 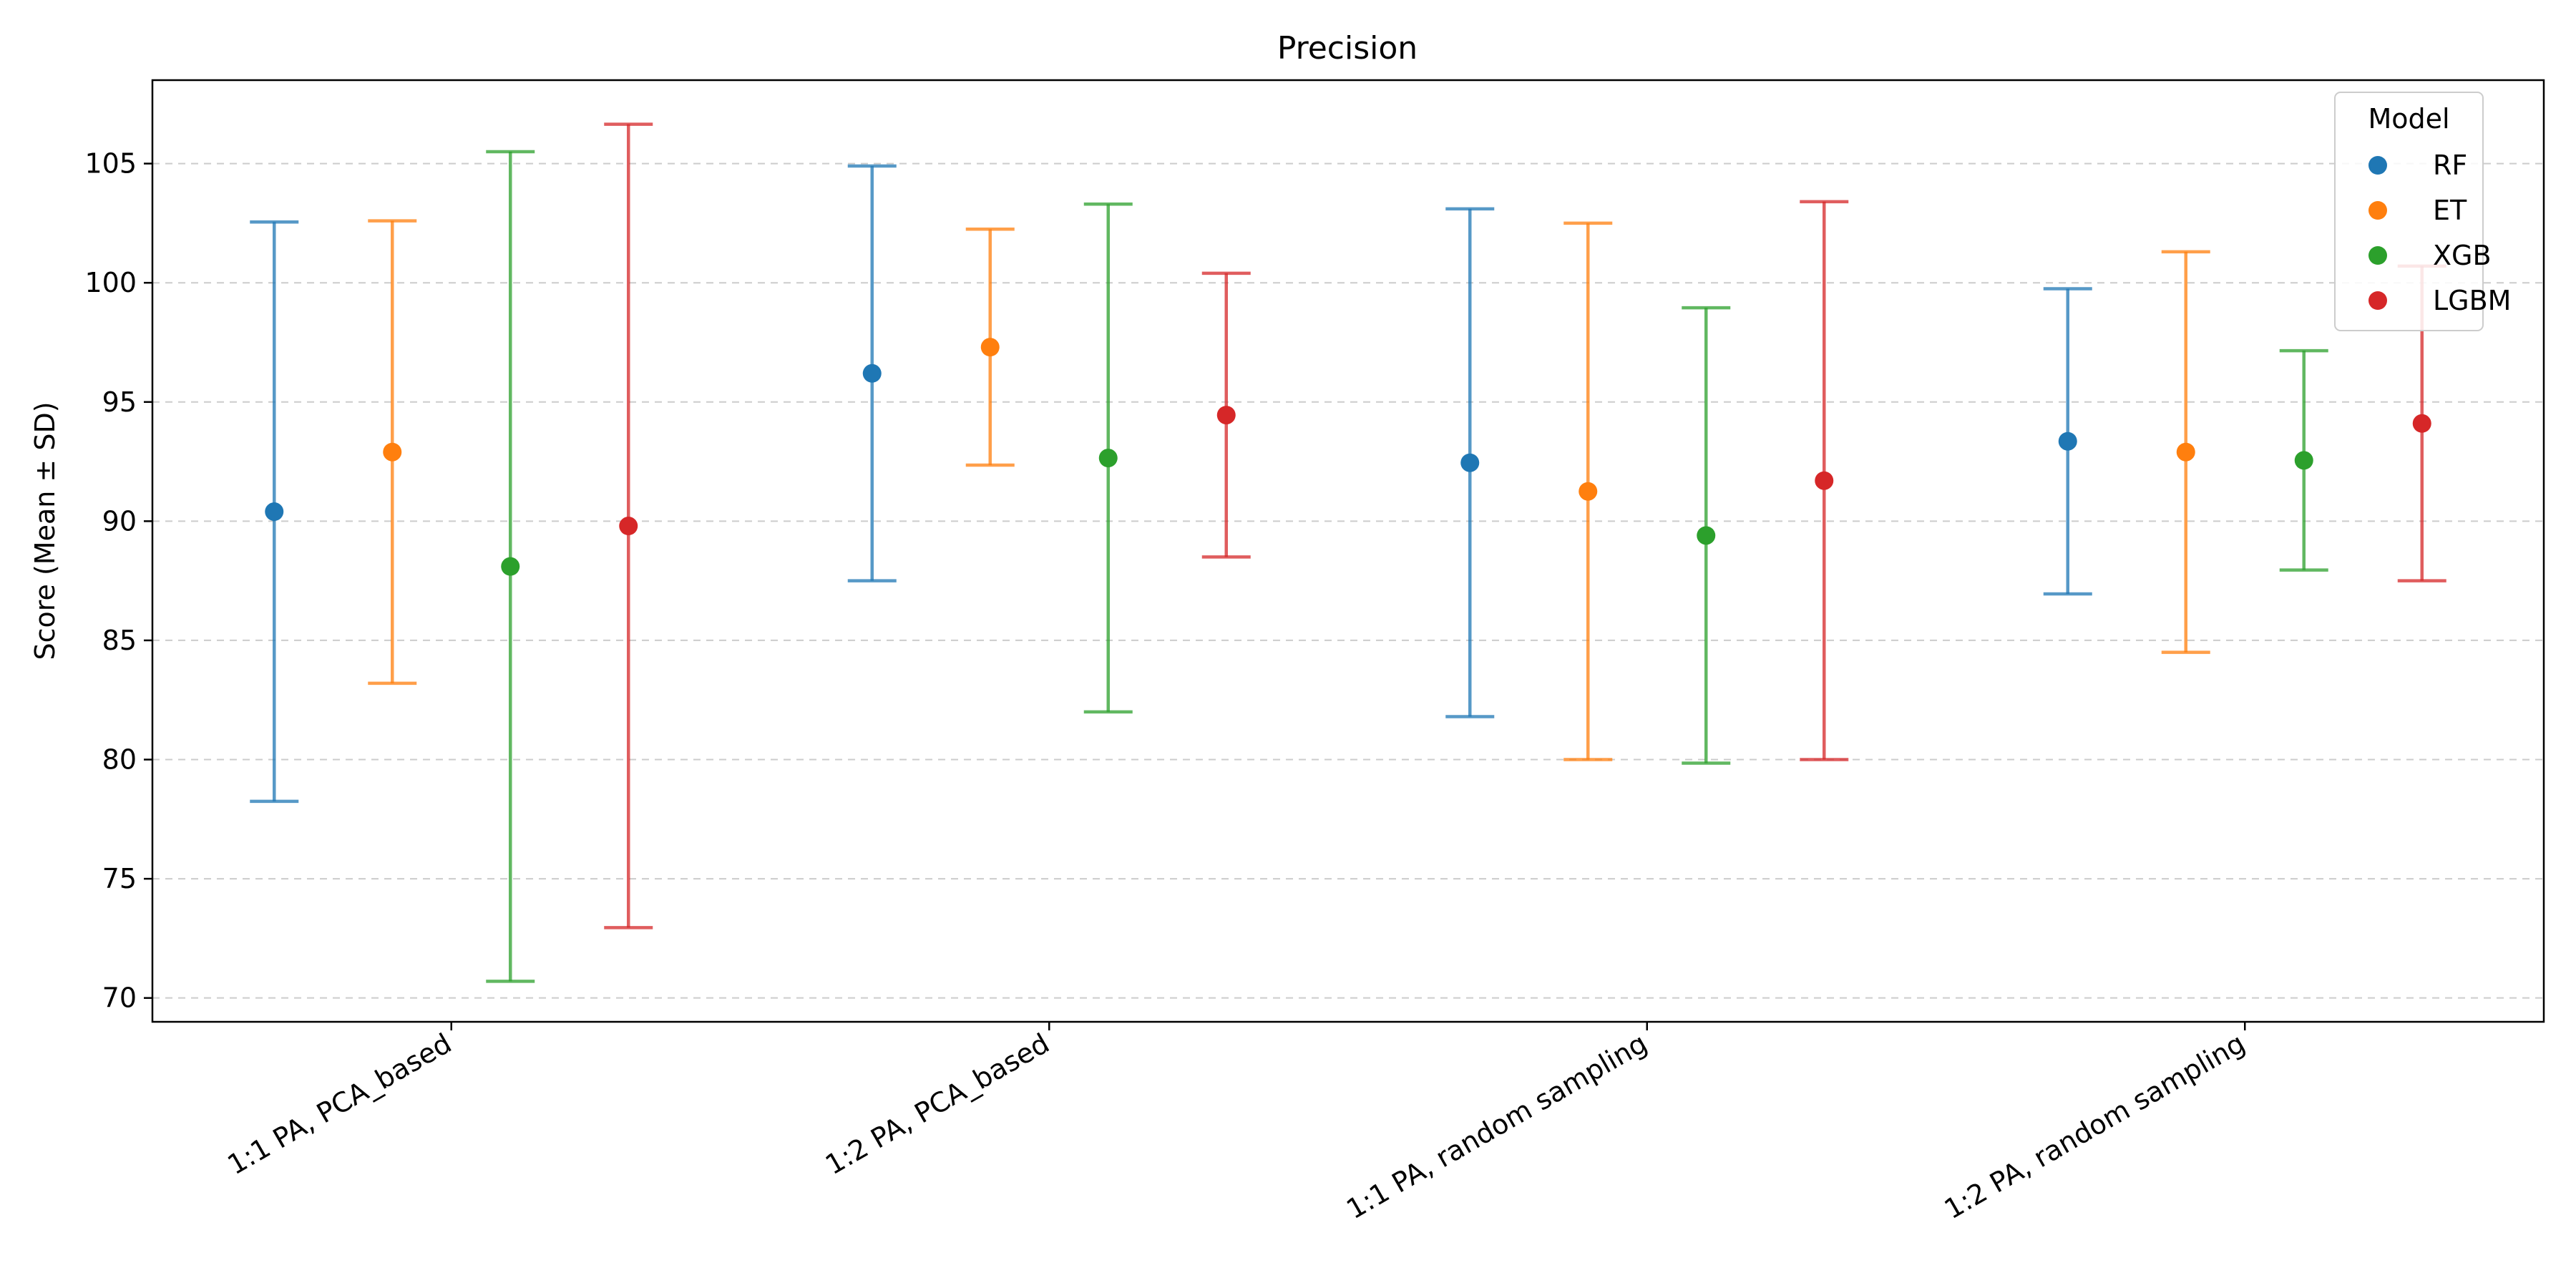 I want to click on chart-title: Precision, so click(x=1347, y=48).